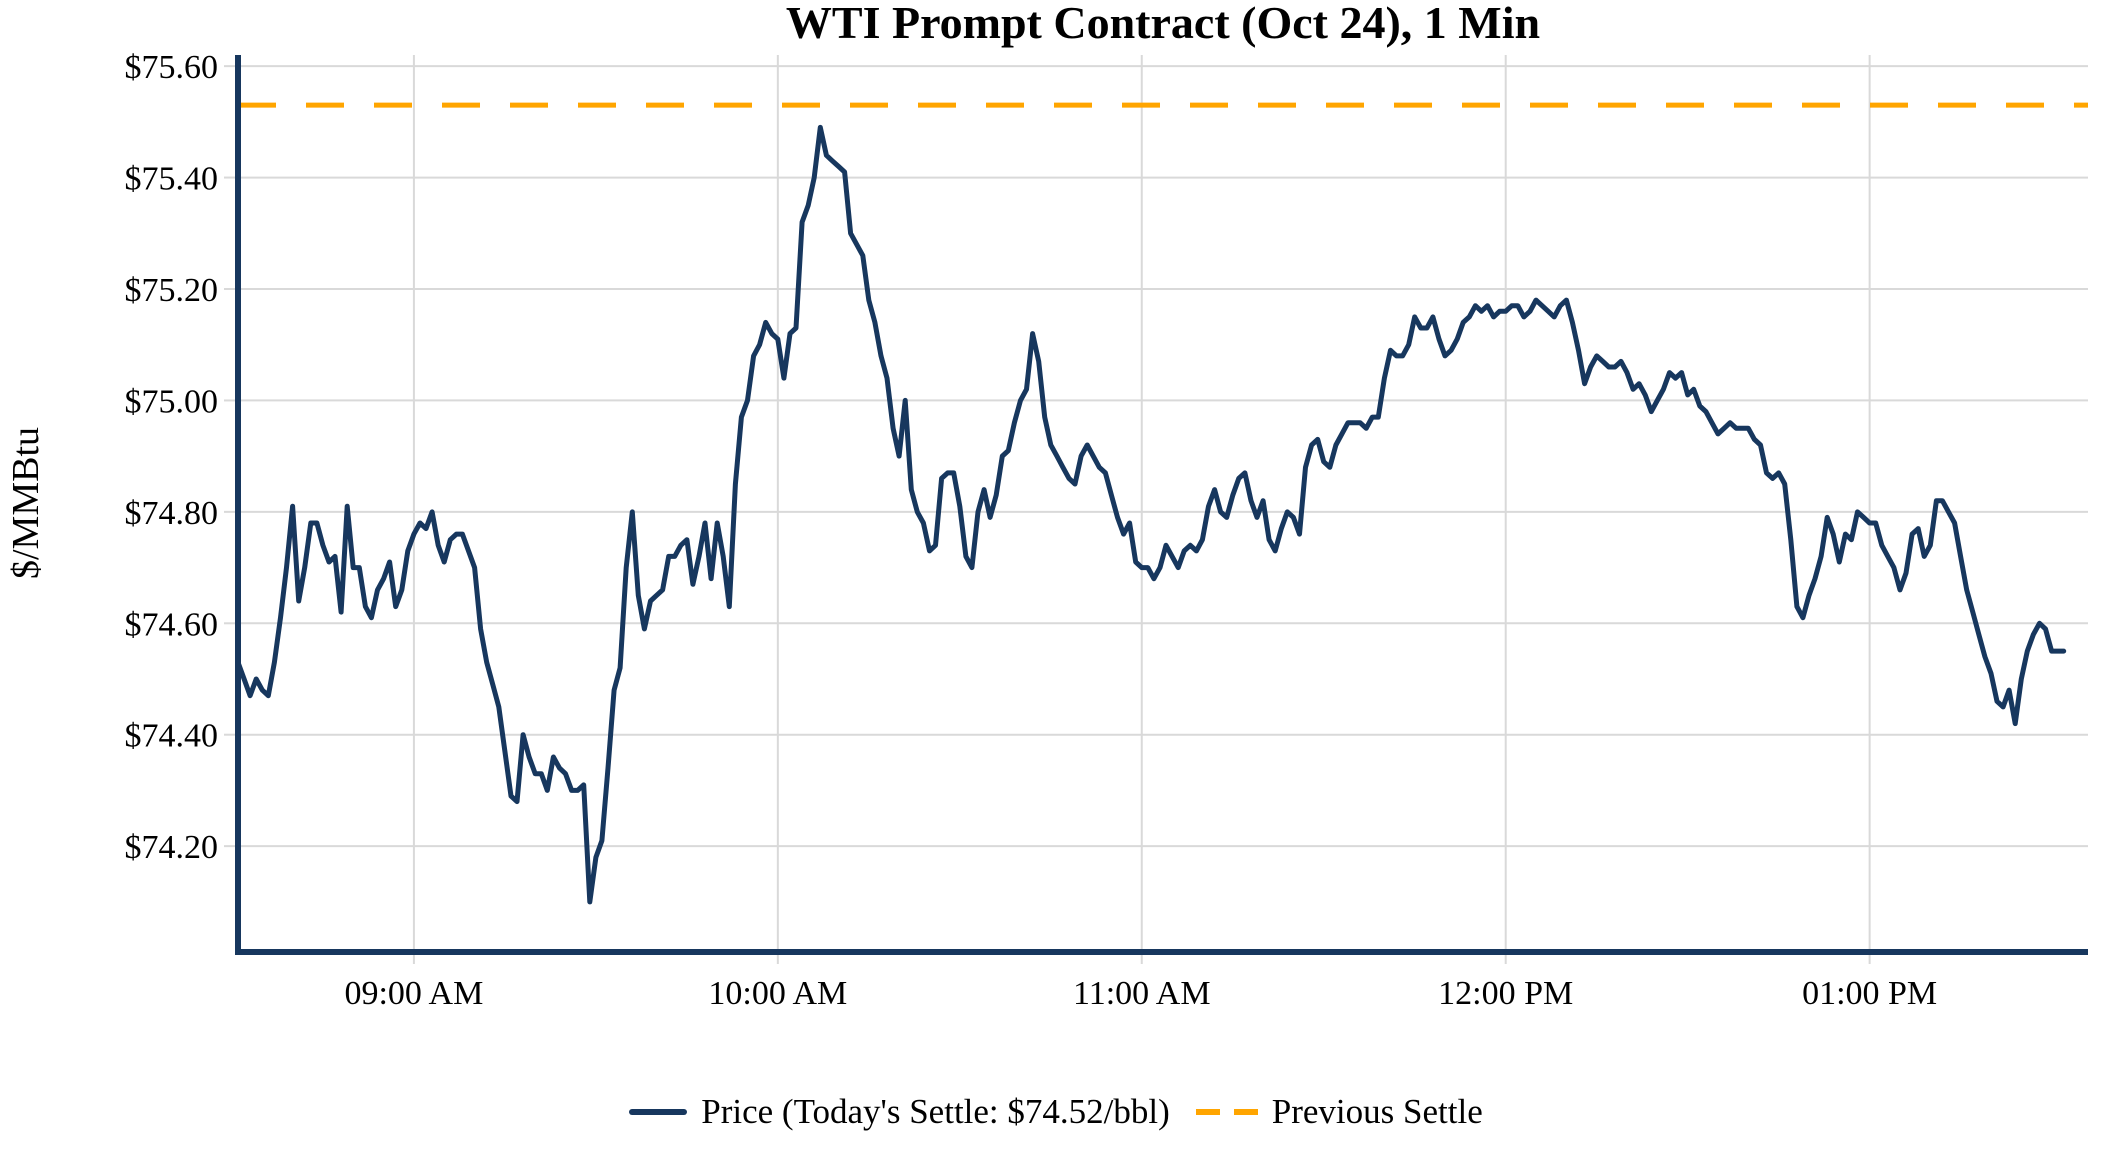  I want to click on previous-settle-swatch, so click(1226, 1112).